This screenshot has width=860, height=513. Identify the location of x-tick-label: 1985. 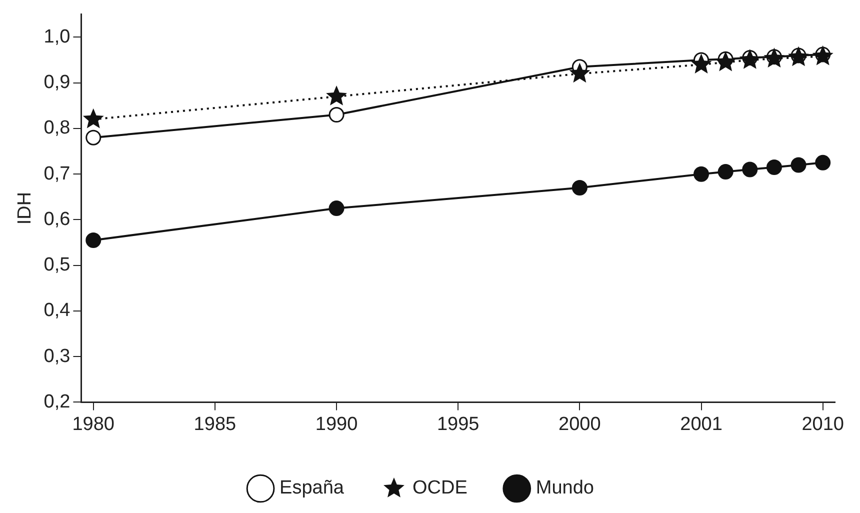
(215, 424).